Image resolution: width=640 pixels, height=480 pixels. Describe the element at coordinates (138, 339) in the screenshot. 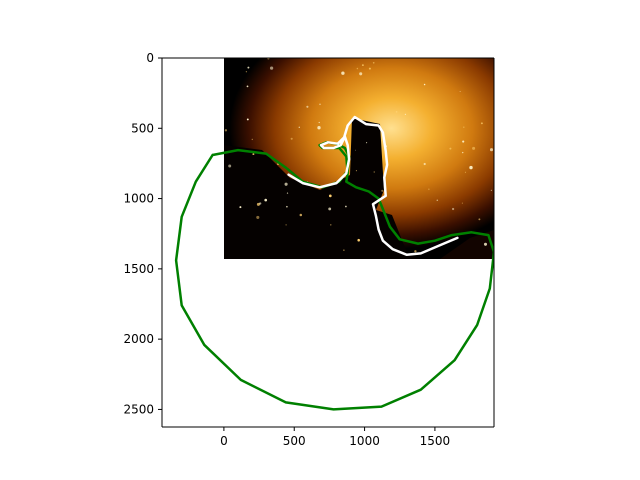

I see `y-tick-label: 2000` at that location.